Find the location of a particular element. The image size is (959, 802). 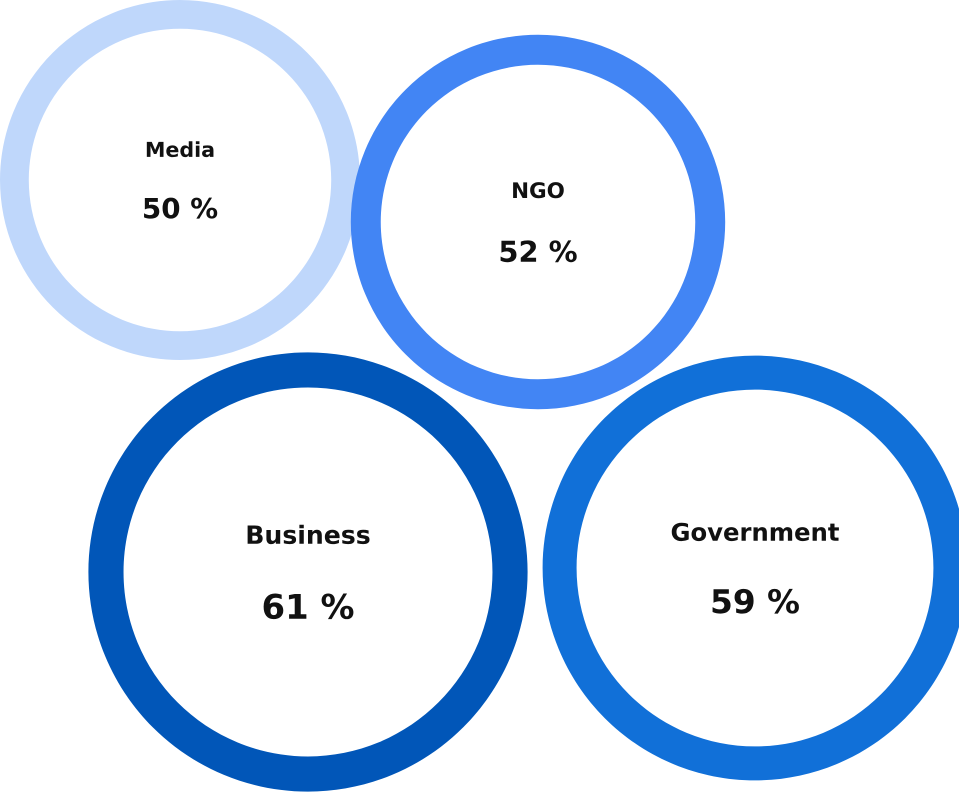

category-label: NGO is located at coordinates (538, 190).